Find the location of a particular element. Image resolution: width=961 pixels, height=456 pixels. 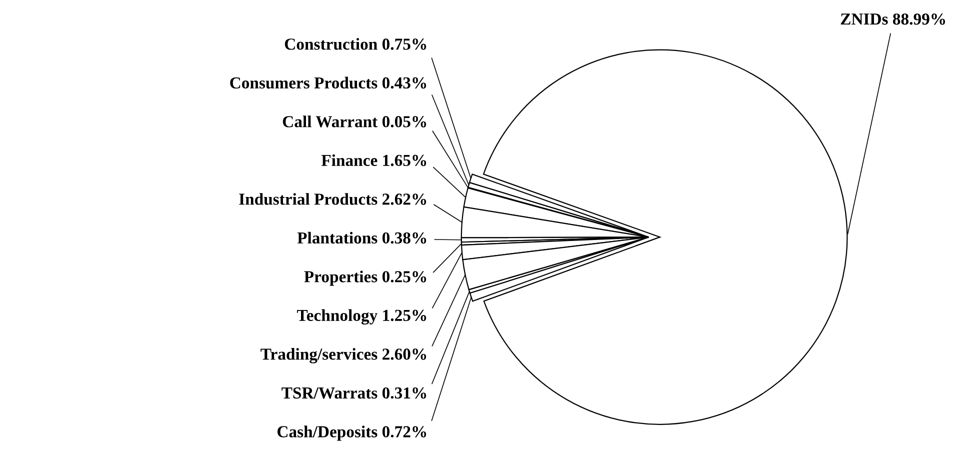

slice-label: Plantations 0.38% is located at coordinates (361, 238).